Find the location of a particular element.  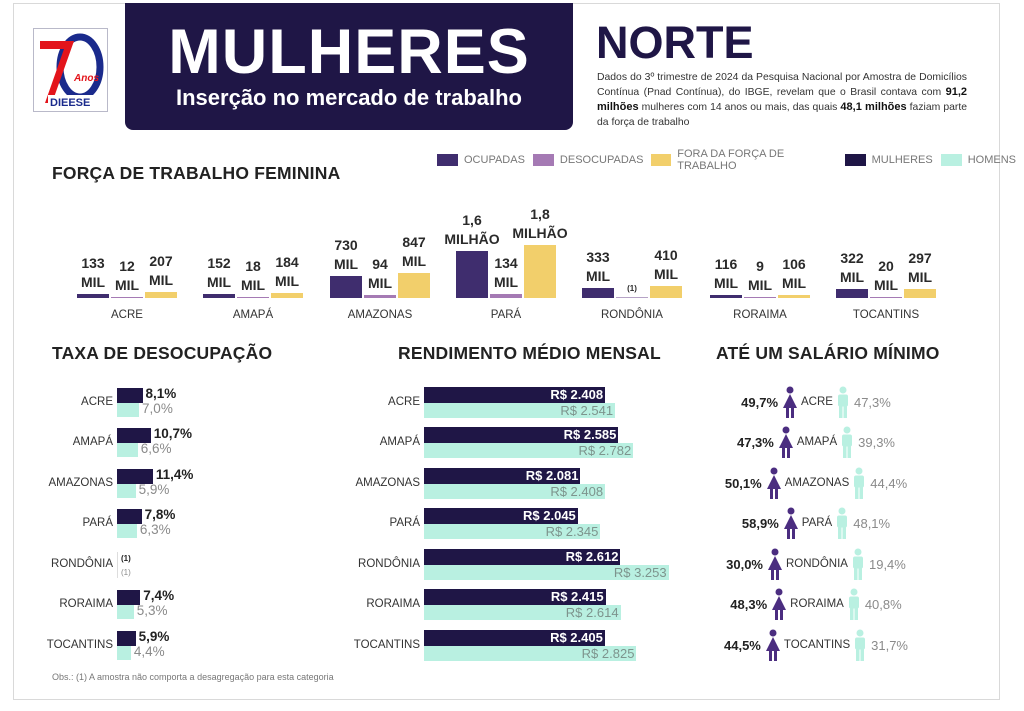

state-label: AMAPÁ is located at coordinates (92, 442).